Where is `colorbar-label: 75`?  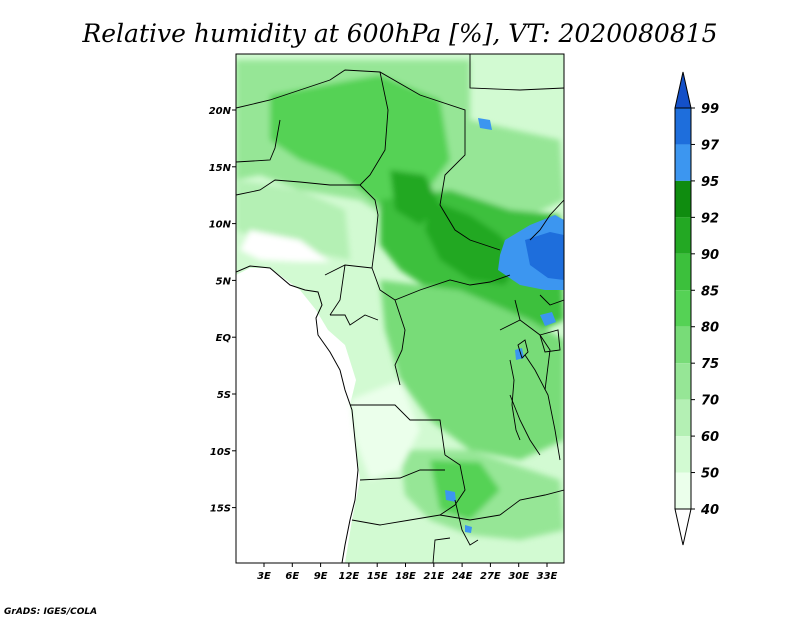
colorbar-label: 75 is located at coordinates (710, 364).